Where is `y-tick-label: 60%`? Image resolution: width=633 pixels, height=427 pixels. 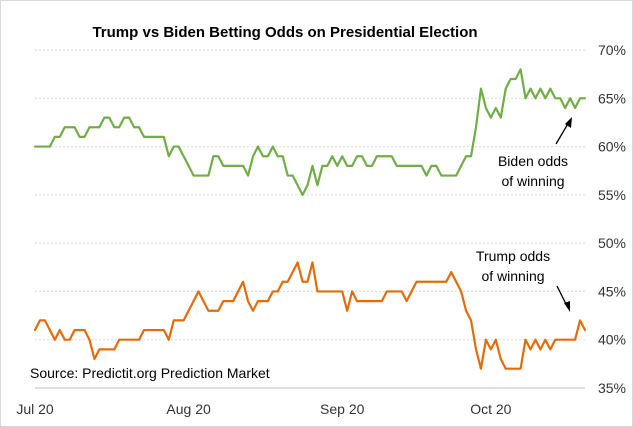 y-tick-label: 60% is located at coordinates (612, 147).